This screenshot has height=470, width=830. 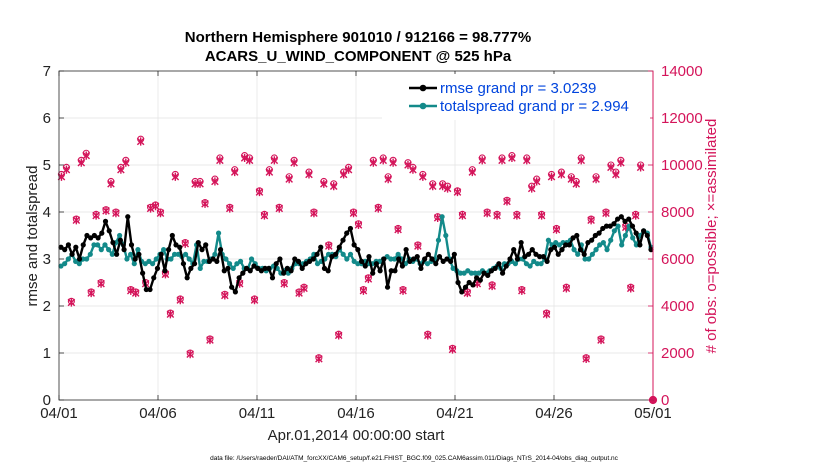 What do you see at coordinates (47, 165) in the screenshot?
I see `y-tick-label: 5` at bounding box center [47, 165].